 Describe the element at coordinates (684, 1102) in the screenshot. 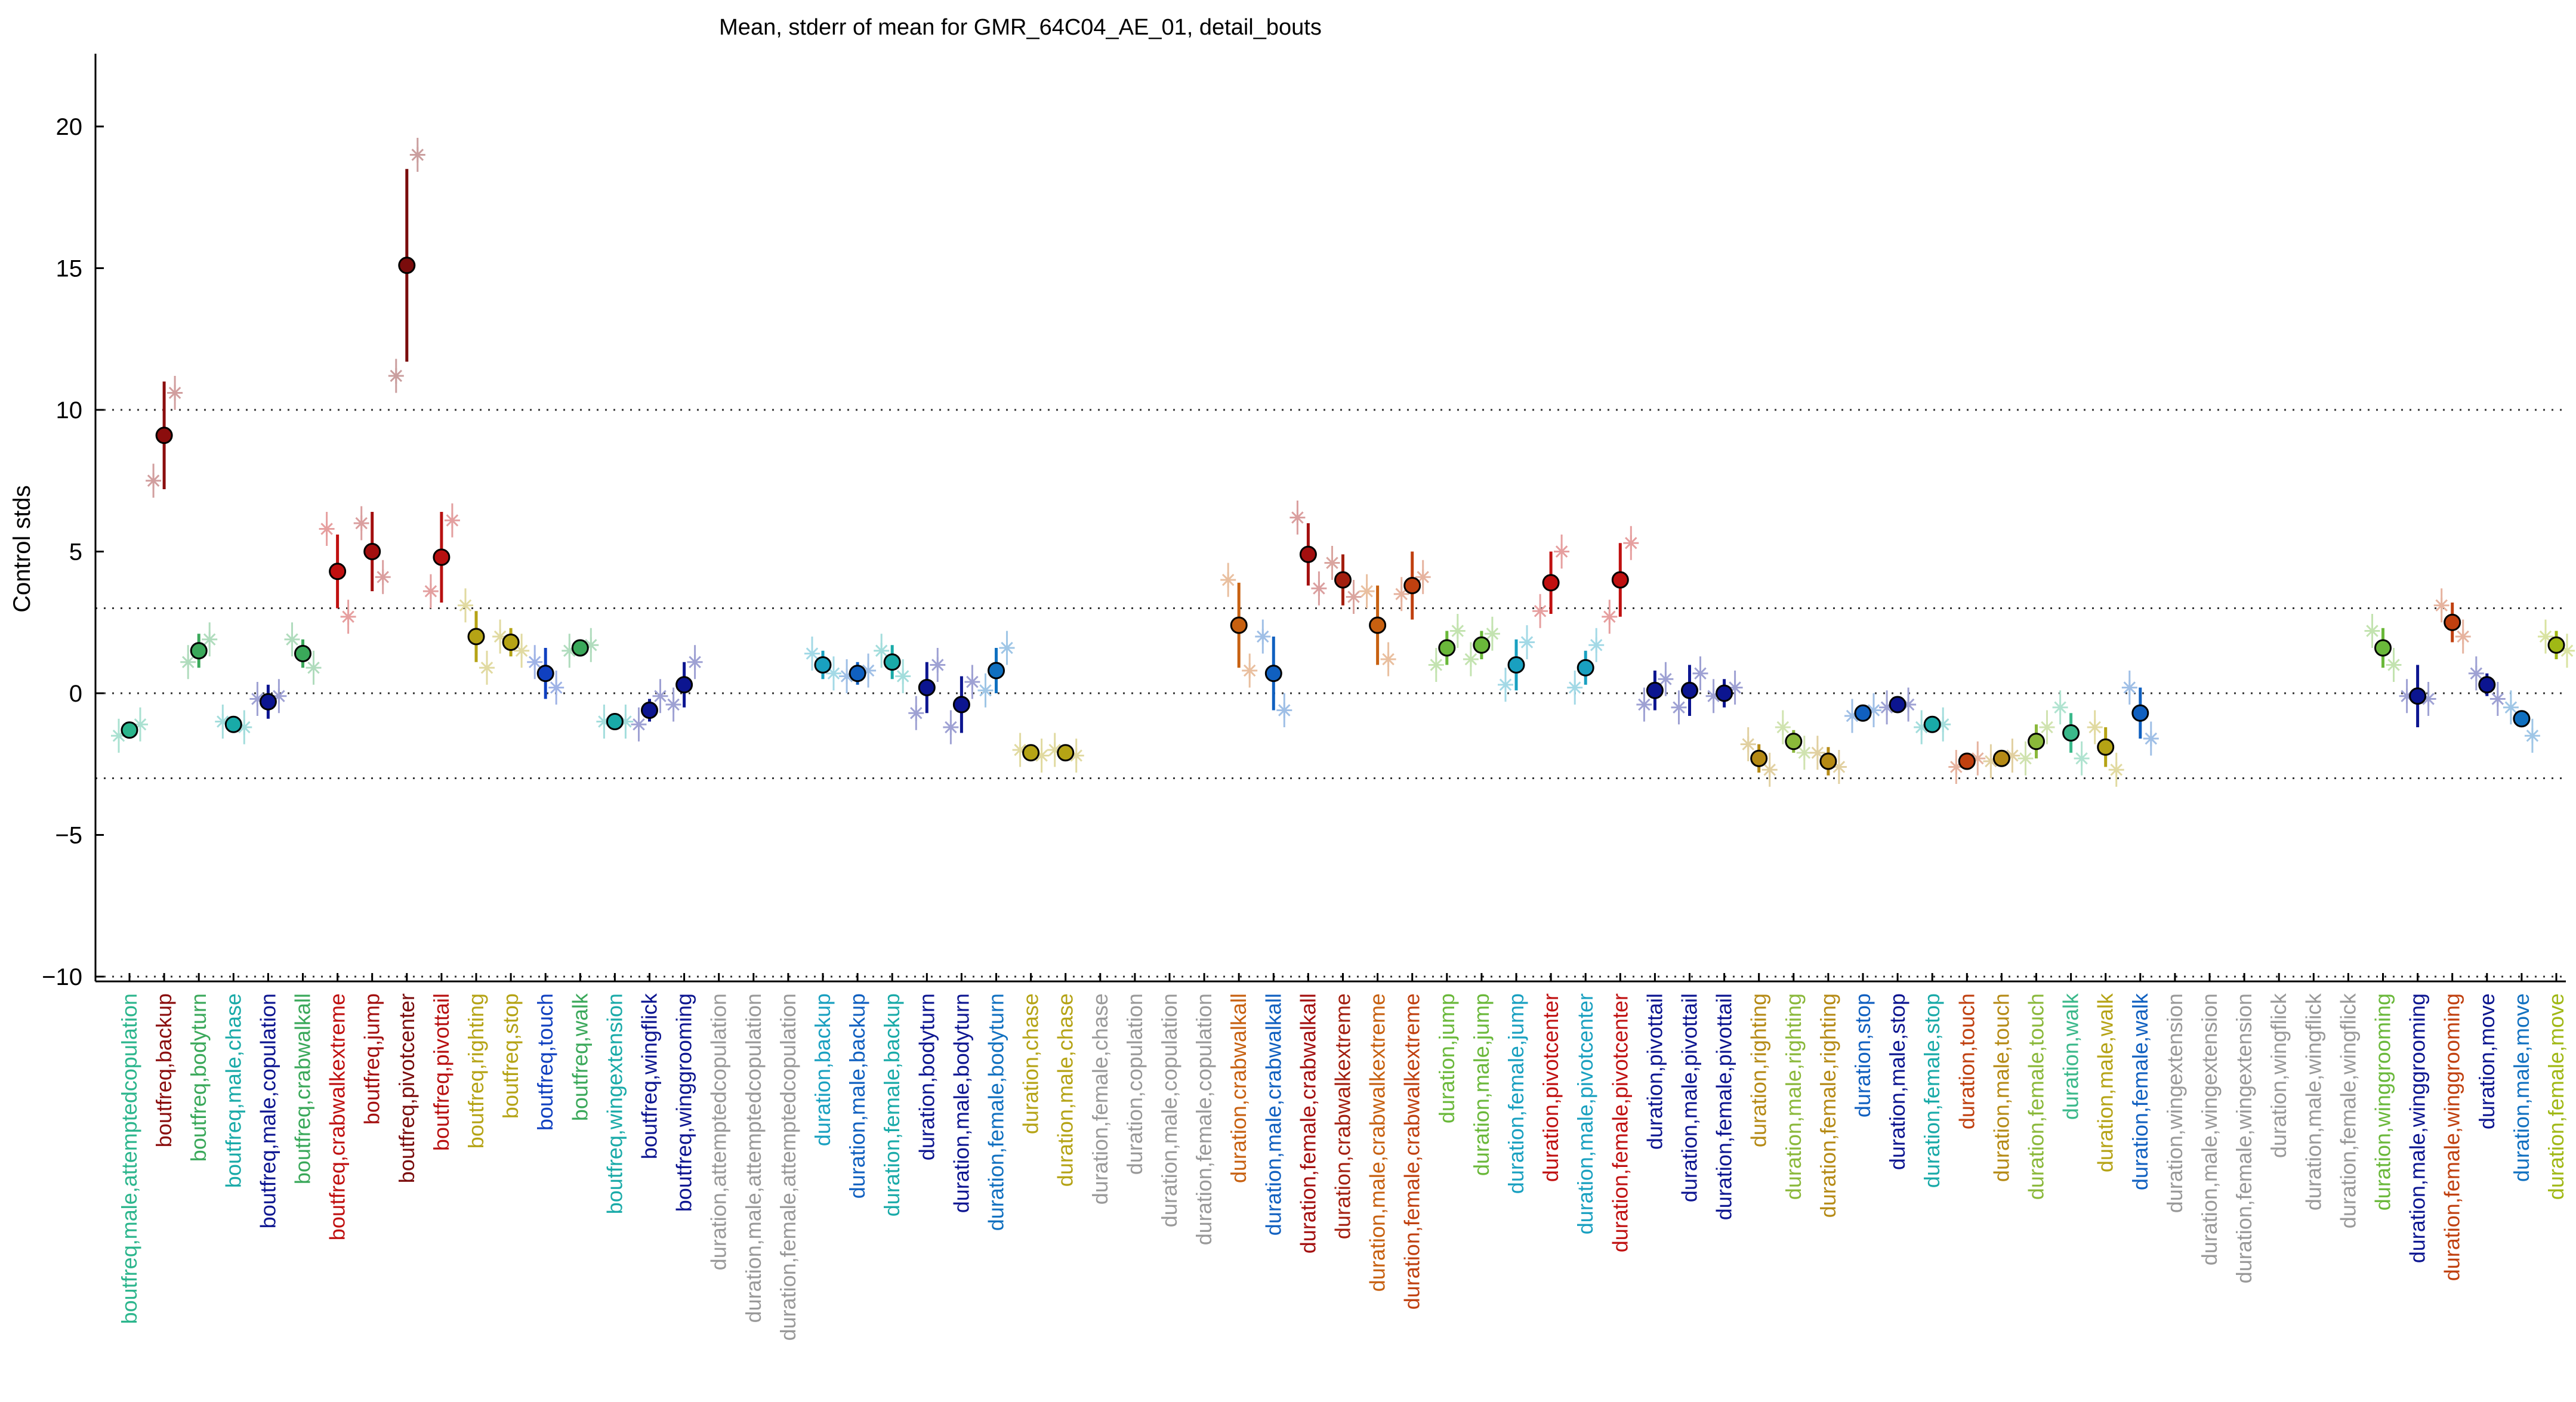

I see `x-tick-label: boutfreq,winggrooming` at that location.